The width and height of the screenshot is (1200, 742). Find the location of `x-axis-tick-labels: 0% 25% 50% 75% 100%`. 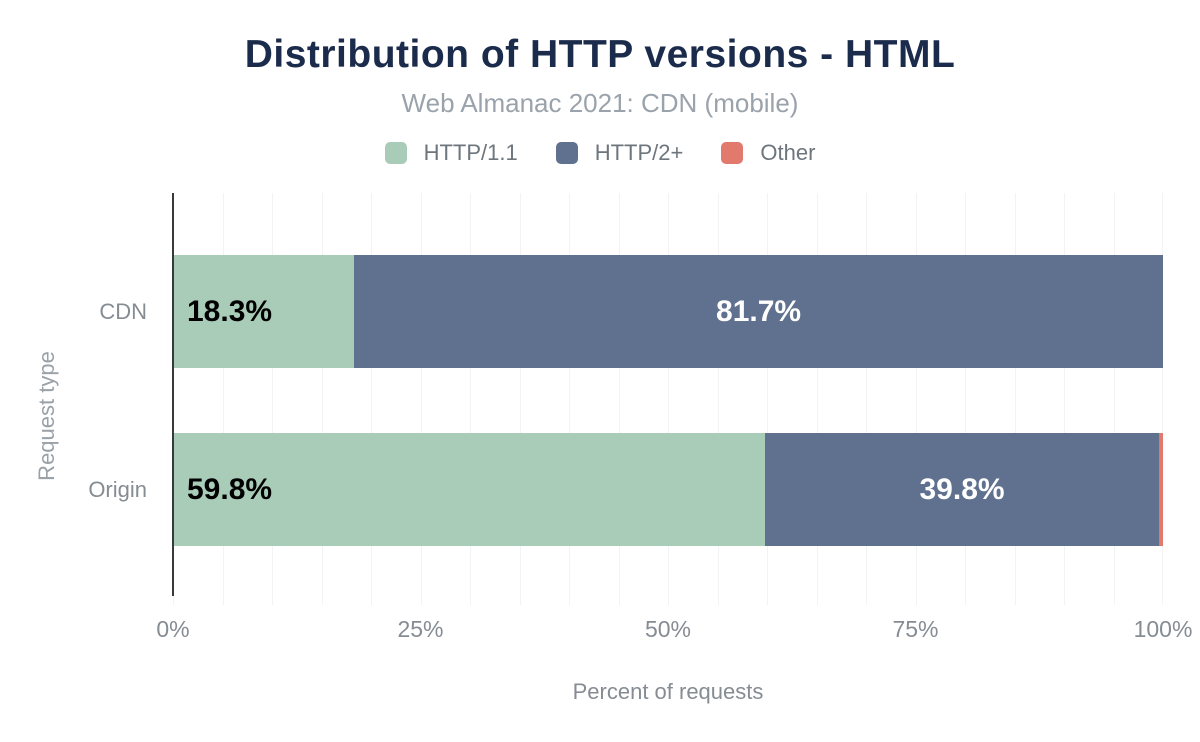

x-axis-tick-labels: 0% 25% 50% 75% 100% is located at coordinates (674, 630).